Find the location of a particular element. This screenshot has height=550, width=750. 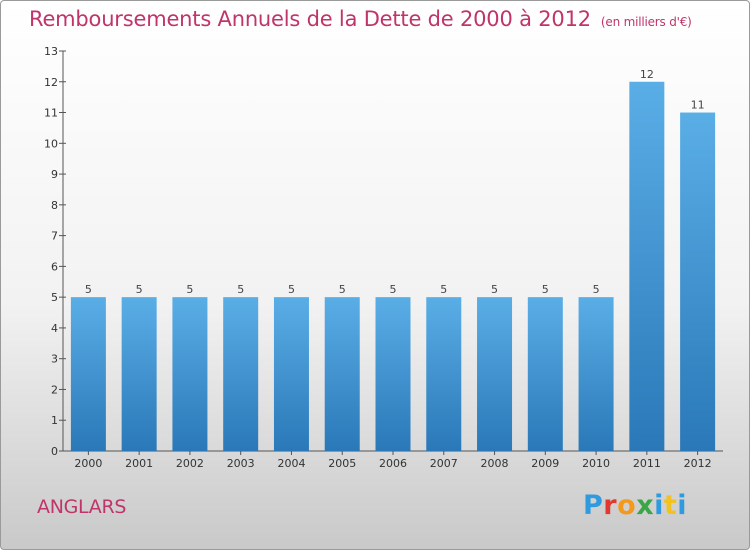

y-tick-label: 6 is located at coordinates (54, 266).